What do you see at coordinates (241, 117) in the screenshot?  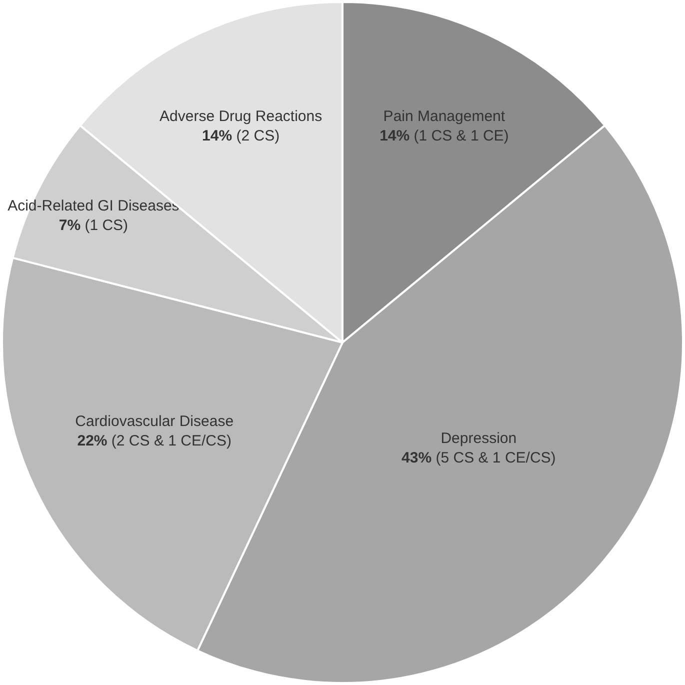 I see `slice-label: Adverse Drug Reactions` at bounding box center [241, 117].